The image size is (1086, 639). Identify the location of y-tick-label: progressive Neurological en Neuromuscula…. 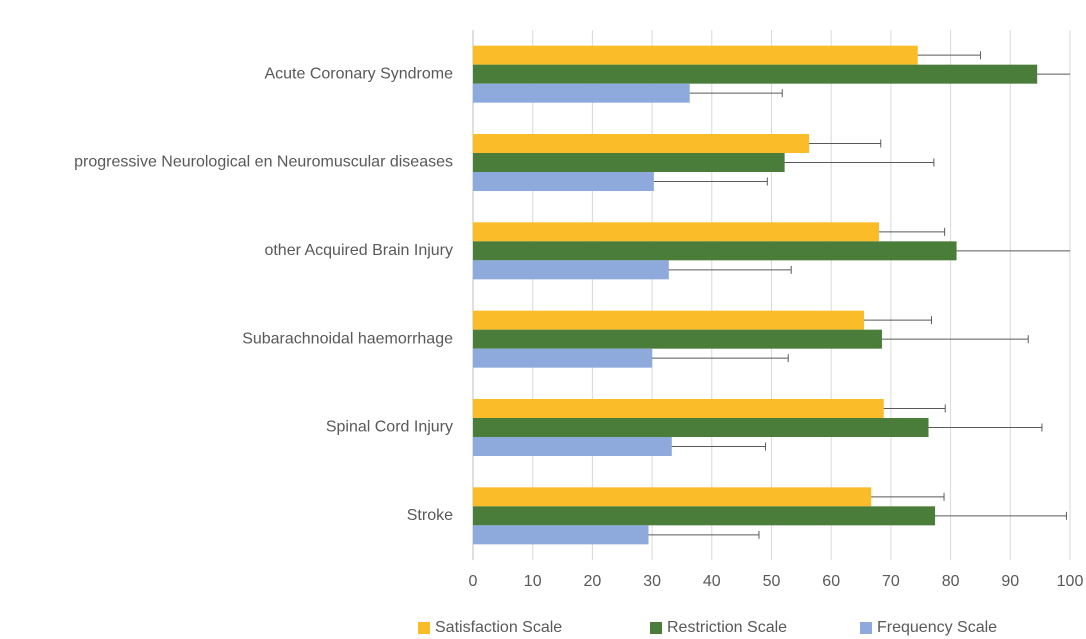
(263, 162).